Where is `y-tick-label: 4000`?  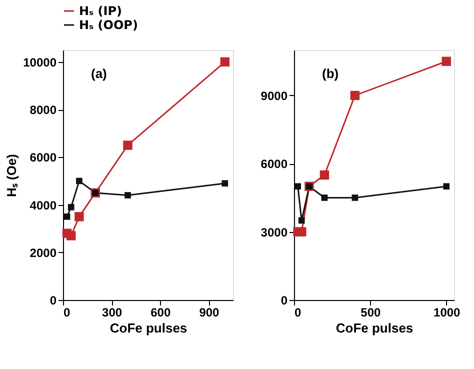
y-tick-label: 4000 is located at coordinates (43, 205).